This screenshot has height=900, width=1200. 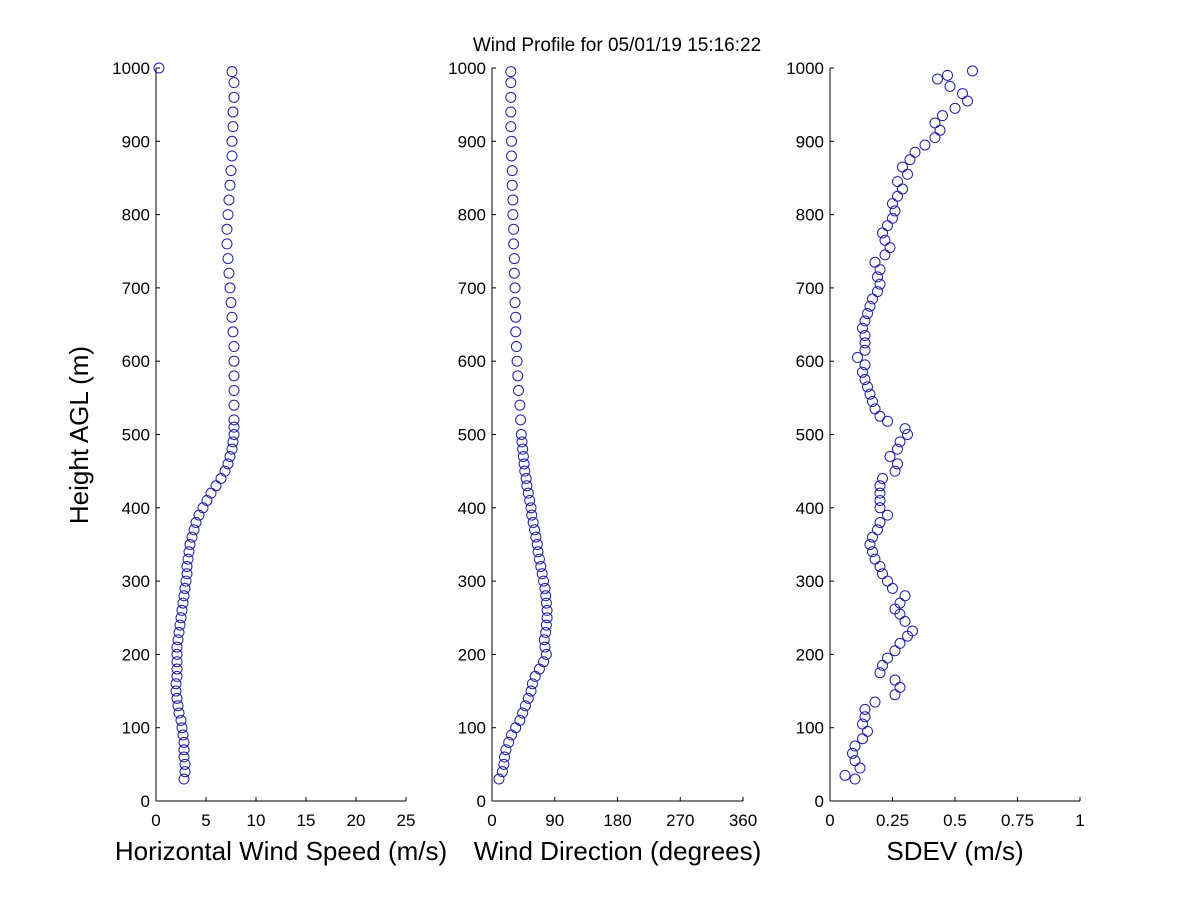 I want to click on y-tick-label: 900, so click(x=472, y=141).